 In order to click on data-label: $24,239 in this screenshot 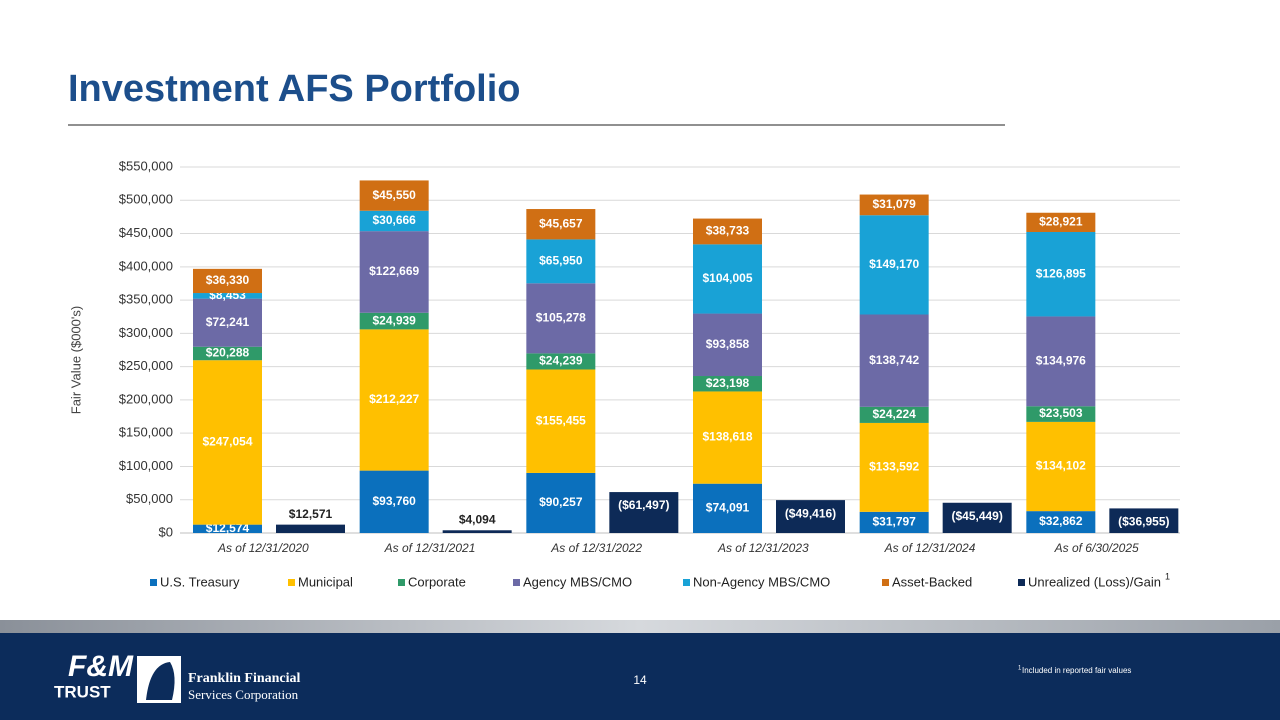, I will do `click(561, 361)`.